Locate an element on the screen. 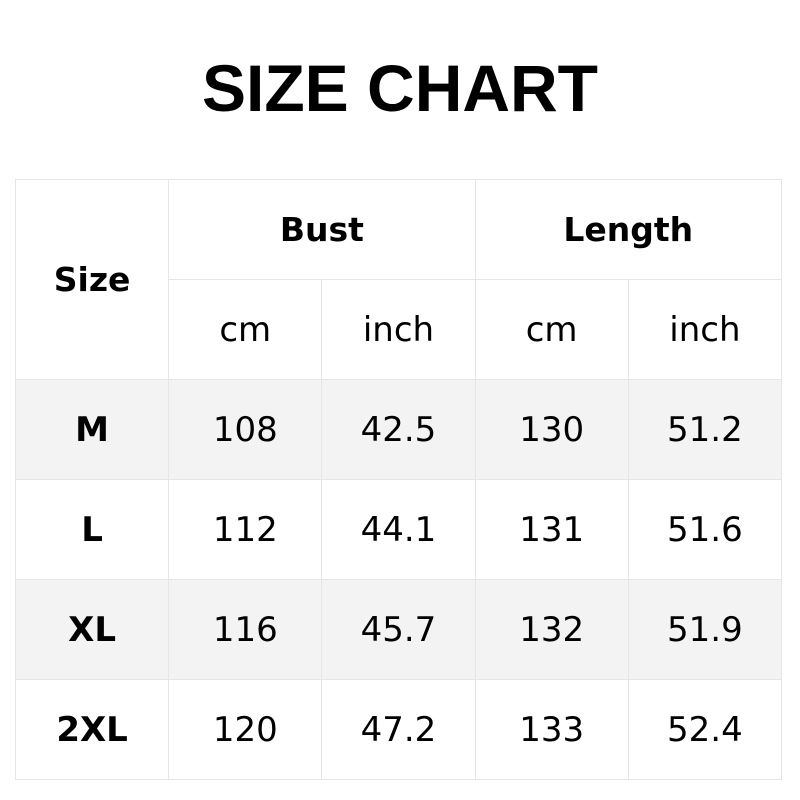  cell-bust-in: 47.2 is located at coordinates (398, 729).